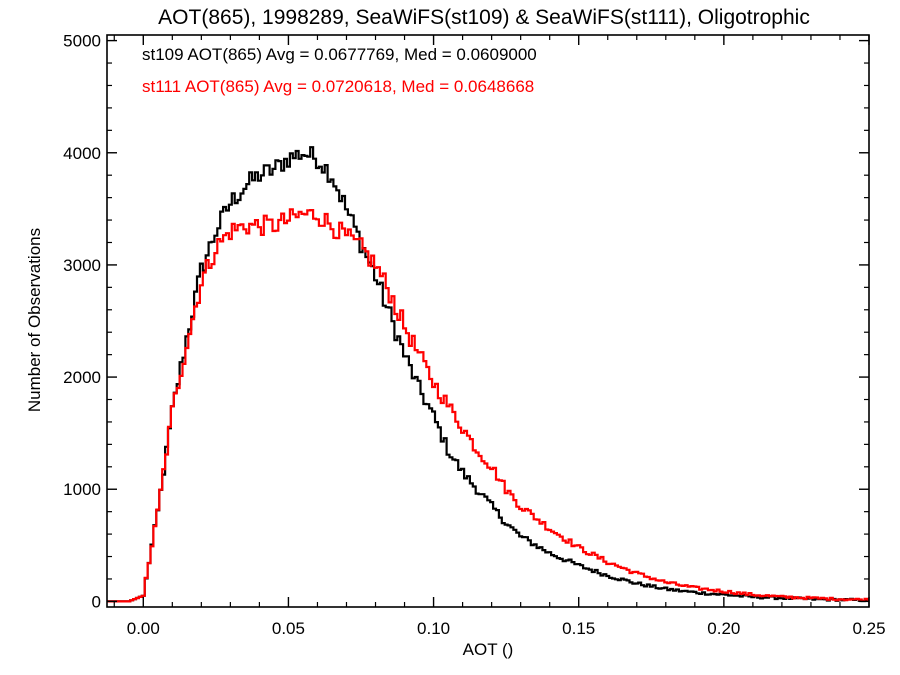 The image size is (900, 675). What do you see at coordinates (82, 265) in the screenshot?
I see `y-tick-label: 3000` at bounding box center [82, 265].